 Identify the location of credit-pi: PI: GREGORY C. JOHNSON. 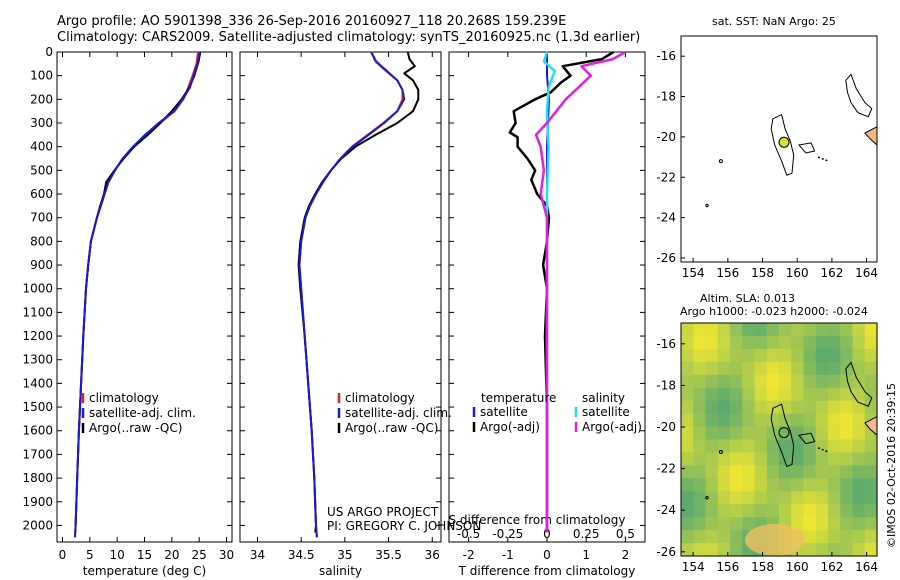
(404, 526).